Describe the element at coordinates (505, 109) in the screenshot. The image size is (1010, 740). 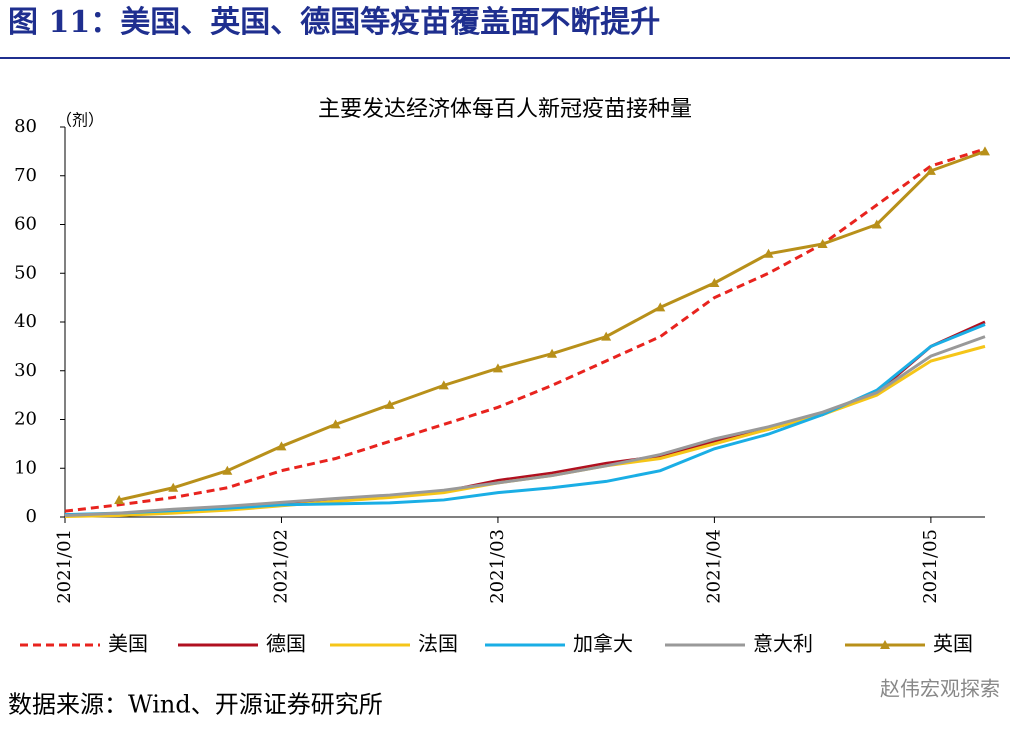
I see `chart-title: 主要发达经济体每百人新冠疫苗接种量` at that location.